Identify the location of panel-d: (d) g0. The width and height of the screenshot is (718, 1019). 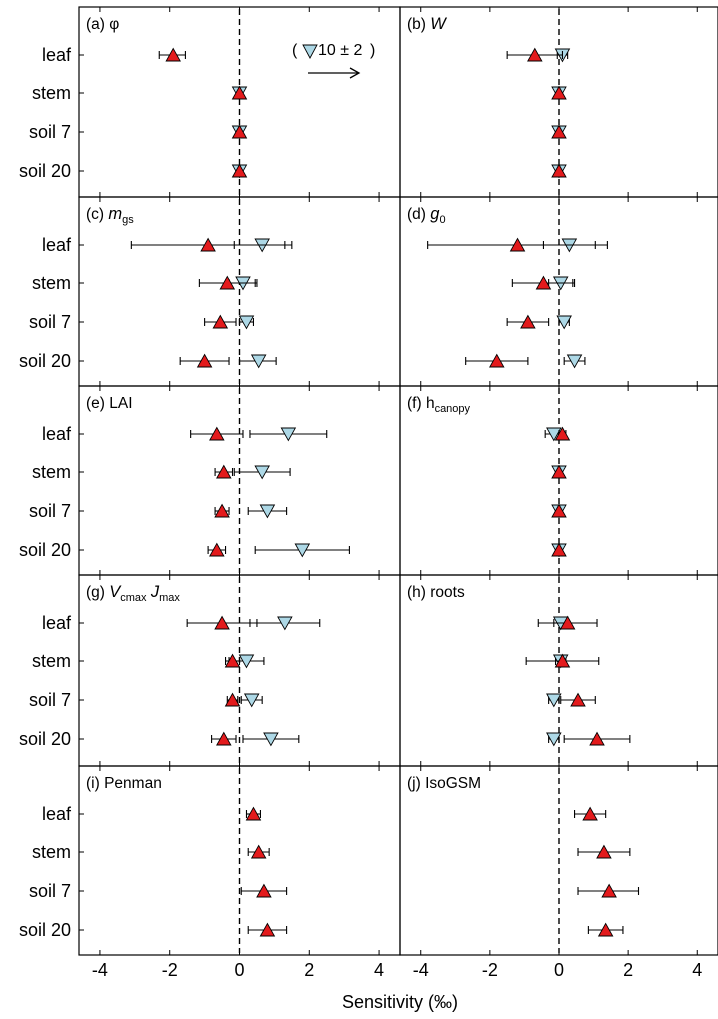
(558, 291).